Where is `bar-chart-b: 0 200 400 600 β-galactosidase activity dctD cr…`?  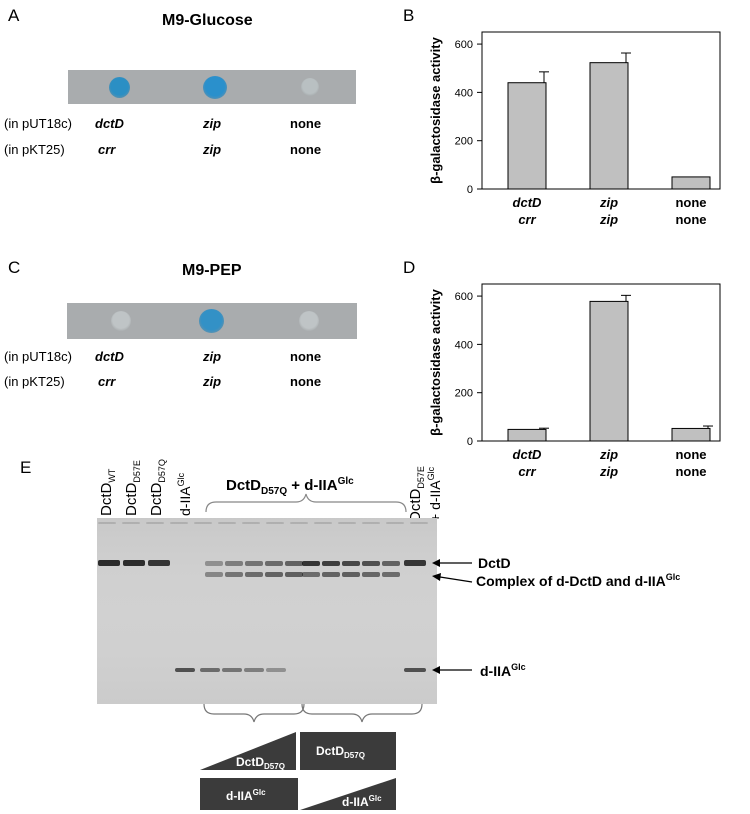
bar-chart-b: 0 200 400 600 β-galactosidase activity dctD cr… is located at coordinates (574, 129).